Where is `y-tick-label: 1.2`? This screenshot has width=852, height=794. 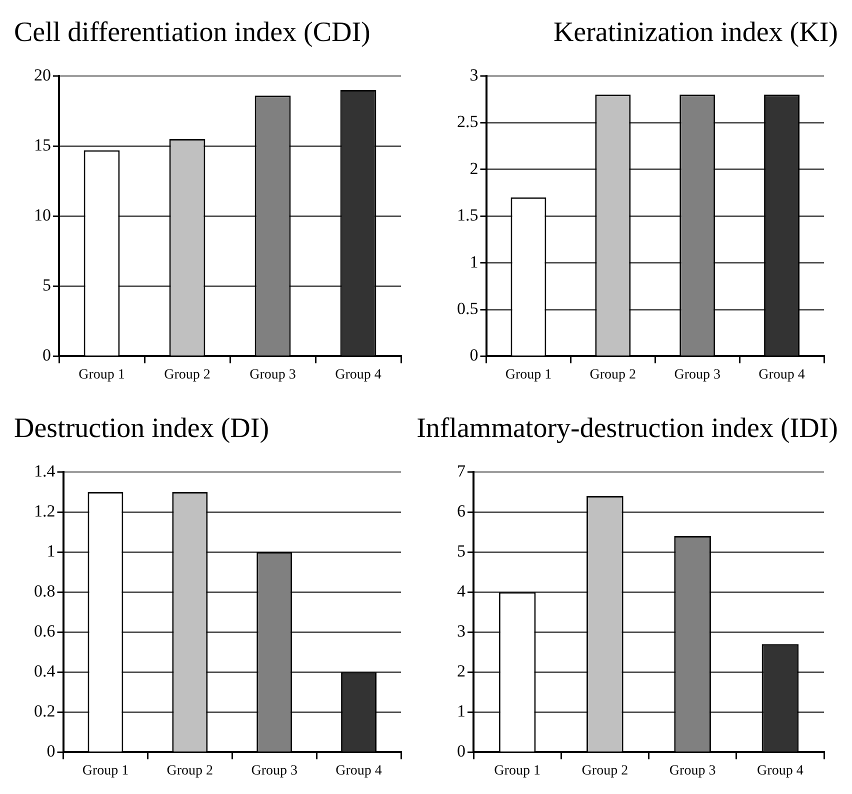 y-tick-label: 1.2 is located at coordinates (45, 510).